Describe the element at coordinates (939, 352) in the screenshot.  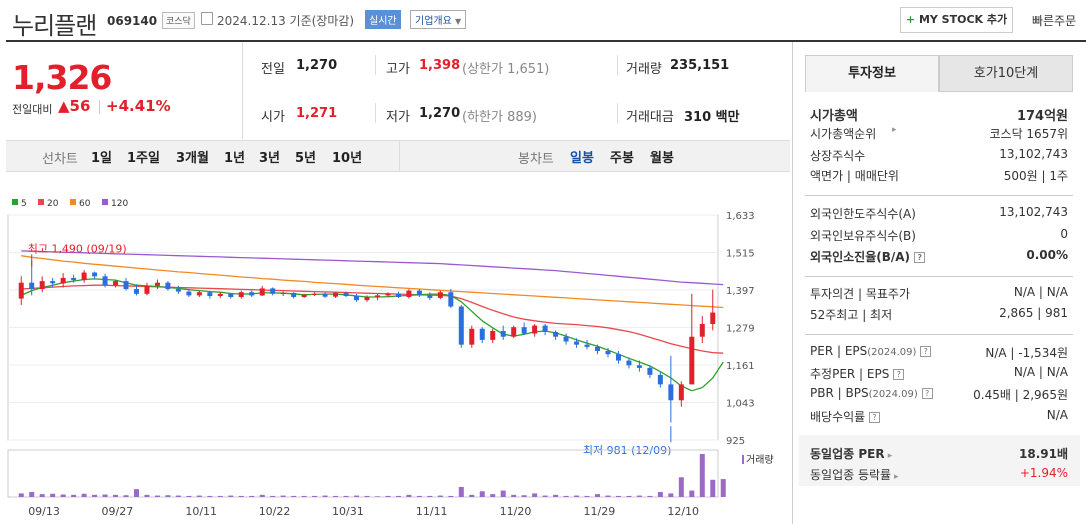
I see `row-per-eps: PER | EPS(2024.09) ? N/A | -1,534원` at that location.